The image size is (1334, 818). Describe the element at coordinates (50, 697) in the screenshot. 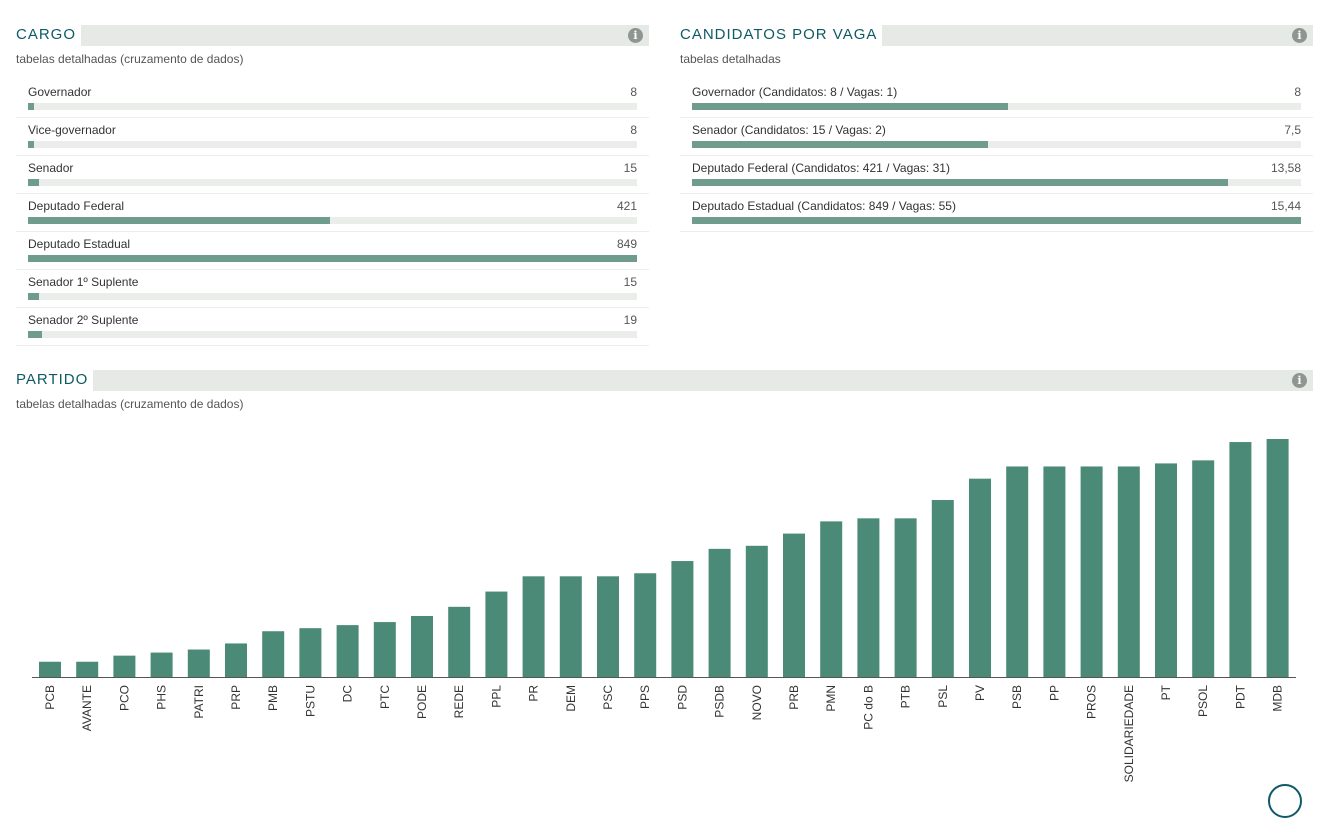

I see `x-tick-label: PCB` at that location.